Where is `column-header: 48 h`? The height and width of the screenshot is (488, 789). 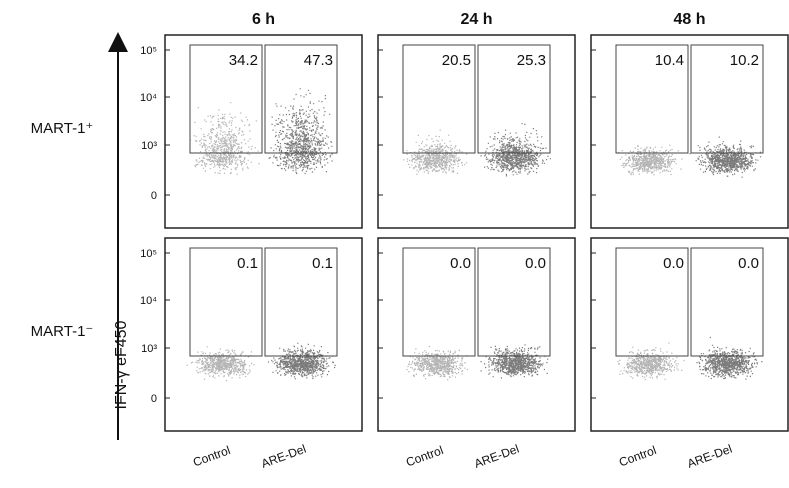 column-header: 48 h is located at coordinates (689, 19).